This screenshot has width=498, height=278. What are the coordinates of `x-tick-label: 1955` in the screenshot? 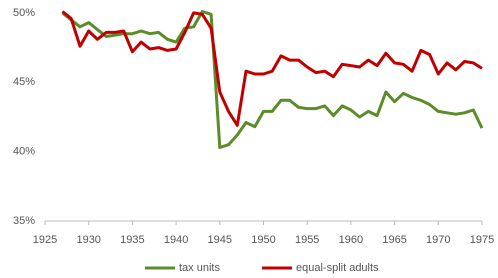 It's located at (307, 240).